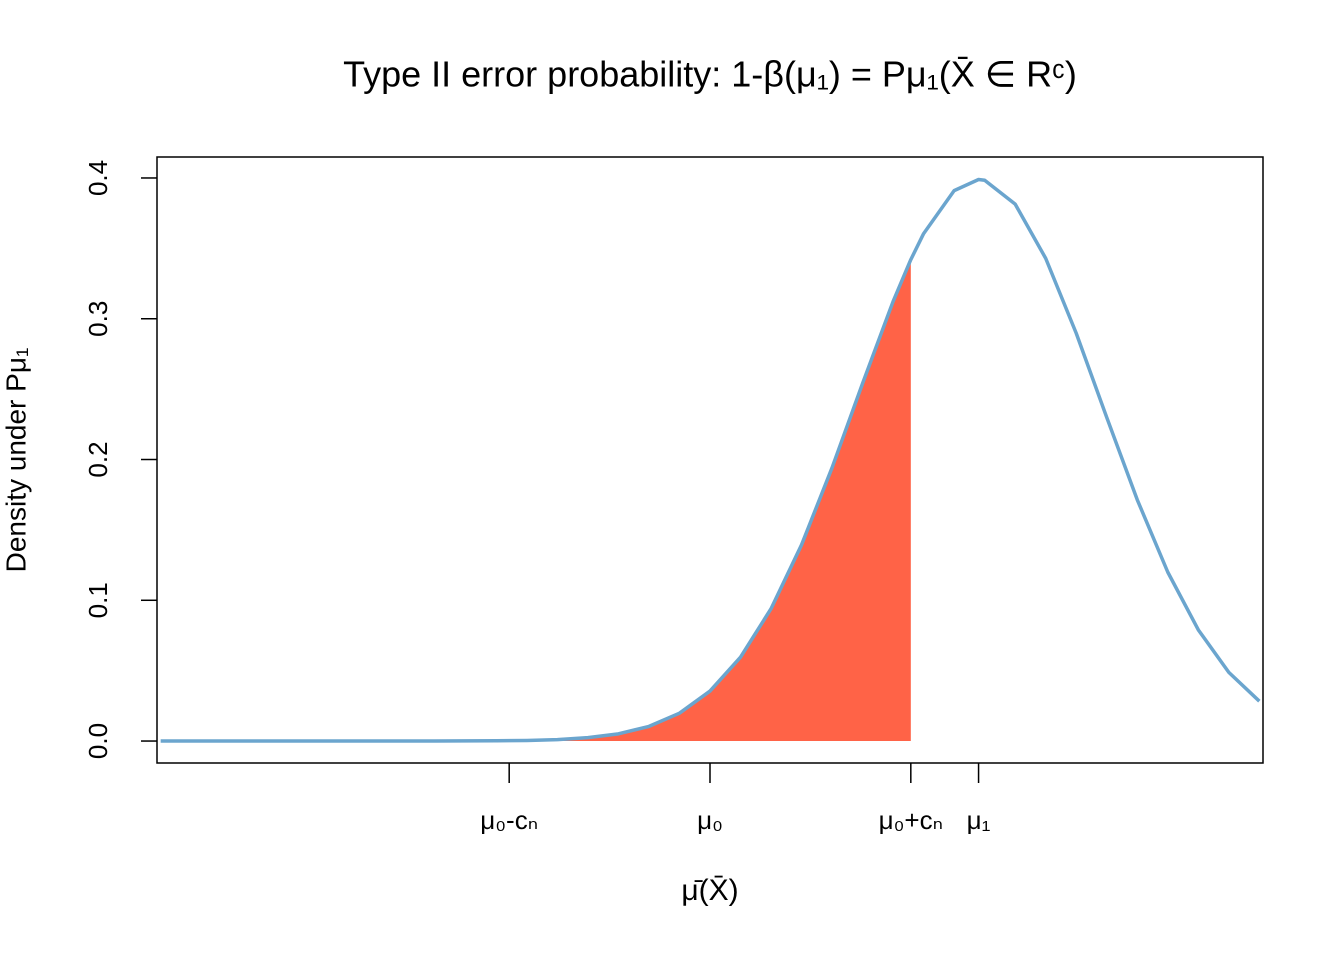  What do you see at coordinates (98, 741) in the screenshot?
I see `y-tick-label: 0.0` at bounding box center [98, 741].